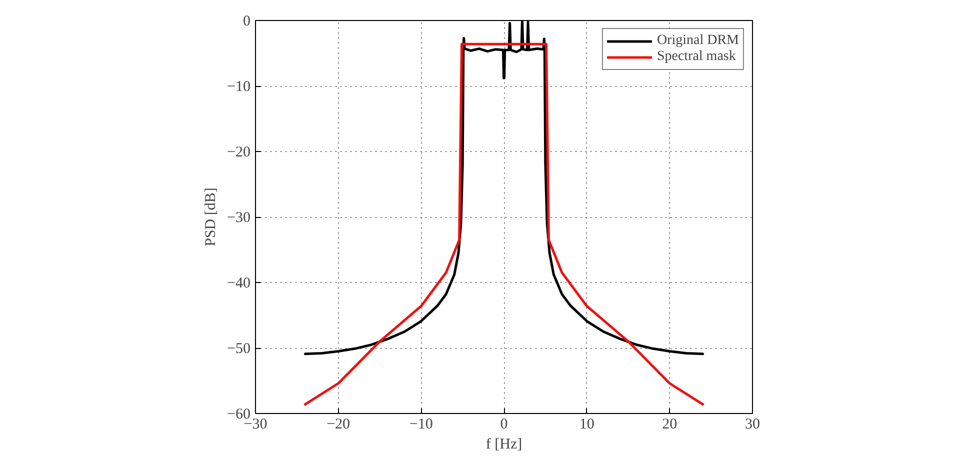 The height and width of the screenshot is (474, 970). What do you see at coordinates (696, 57) in the screenshot?
I see `legend-label: Spectral mask` at bounding box center [696, 57].